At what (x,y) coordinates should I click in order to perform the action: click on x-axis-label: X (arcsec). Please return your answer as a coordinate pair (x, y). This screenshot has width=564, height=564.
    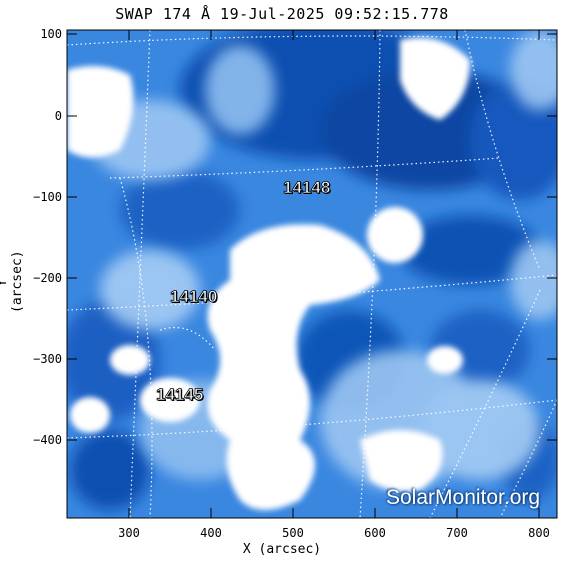
    Looking at the image, I should click on (282, 549).